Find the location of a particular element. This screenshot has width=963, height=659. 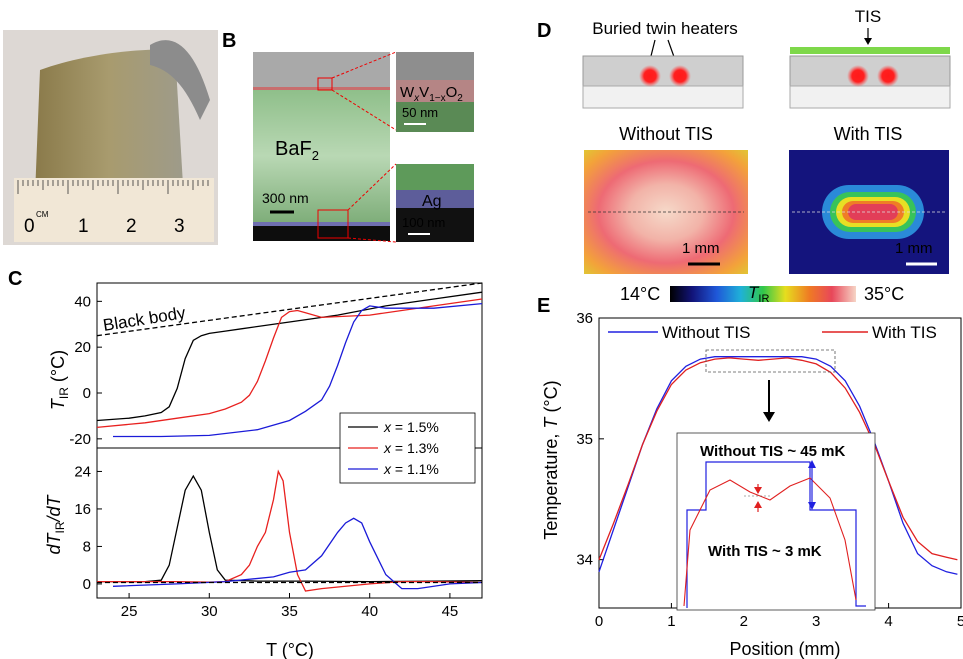

colorbar-max: 35°C is located at coordinates (884, 294).